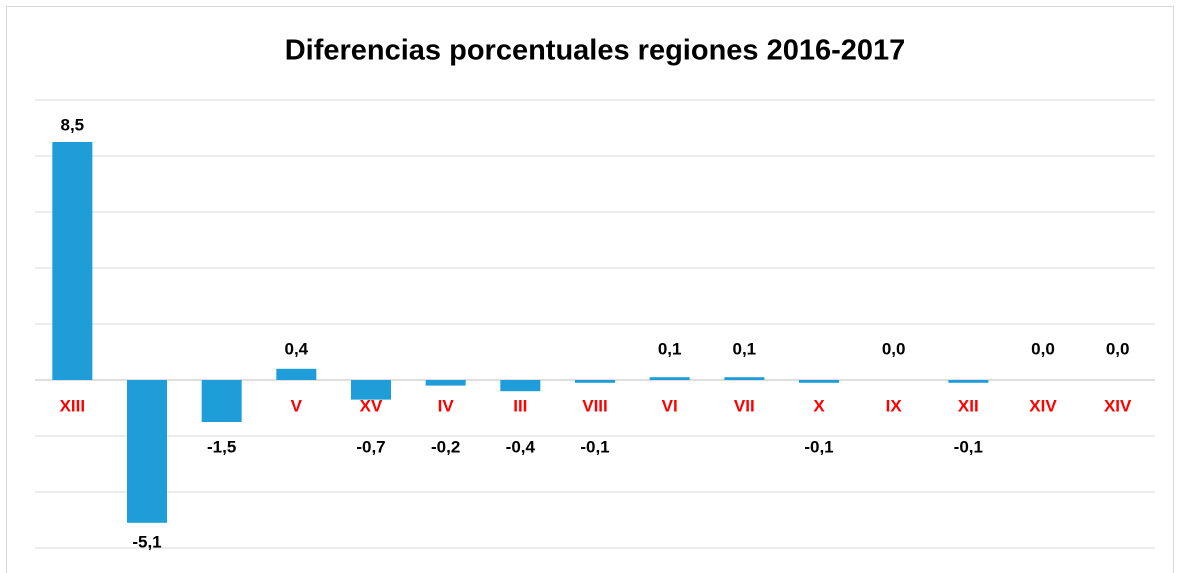 This screenshot has width=1180, height=573. I want to click on value-label: -0,7, so click(370, 446).